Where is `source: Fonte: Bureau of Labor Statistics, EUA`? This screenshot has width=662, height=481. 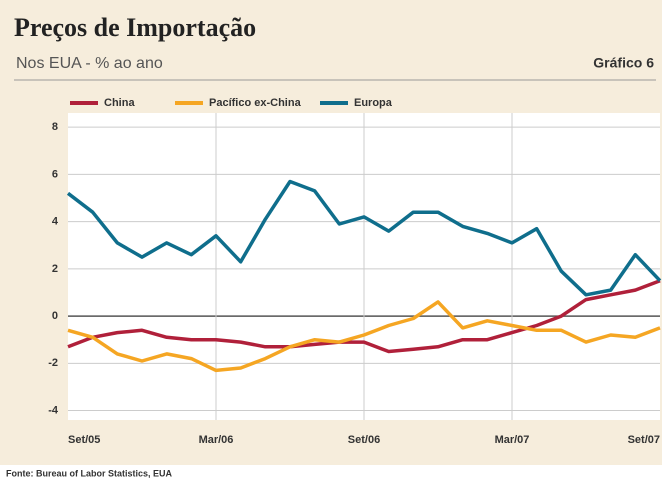 source: Fonte: Bureau of Labor Statistics, EUA is located at coordinates (89, 473).